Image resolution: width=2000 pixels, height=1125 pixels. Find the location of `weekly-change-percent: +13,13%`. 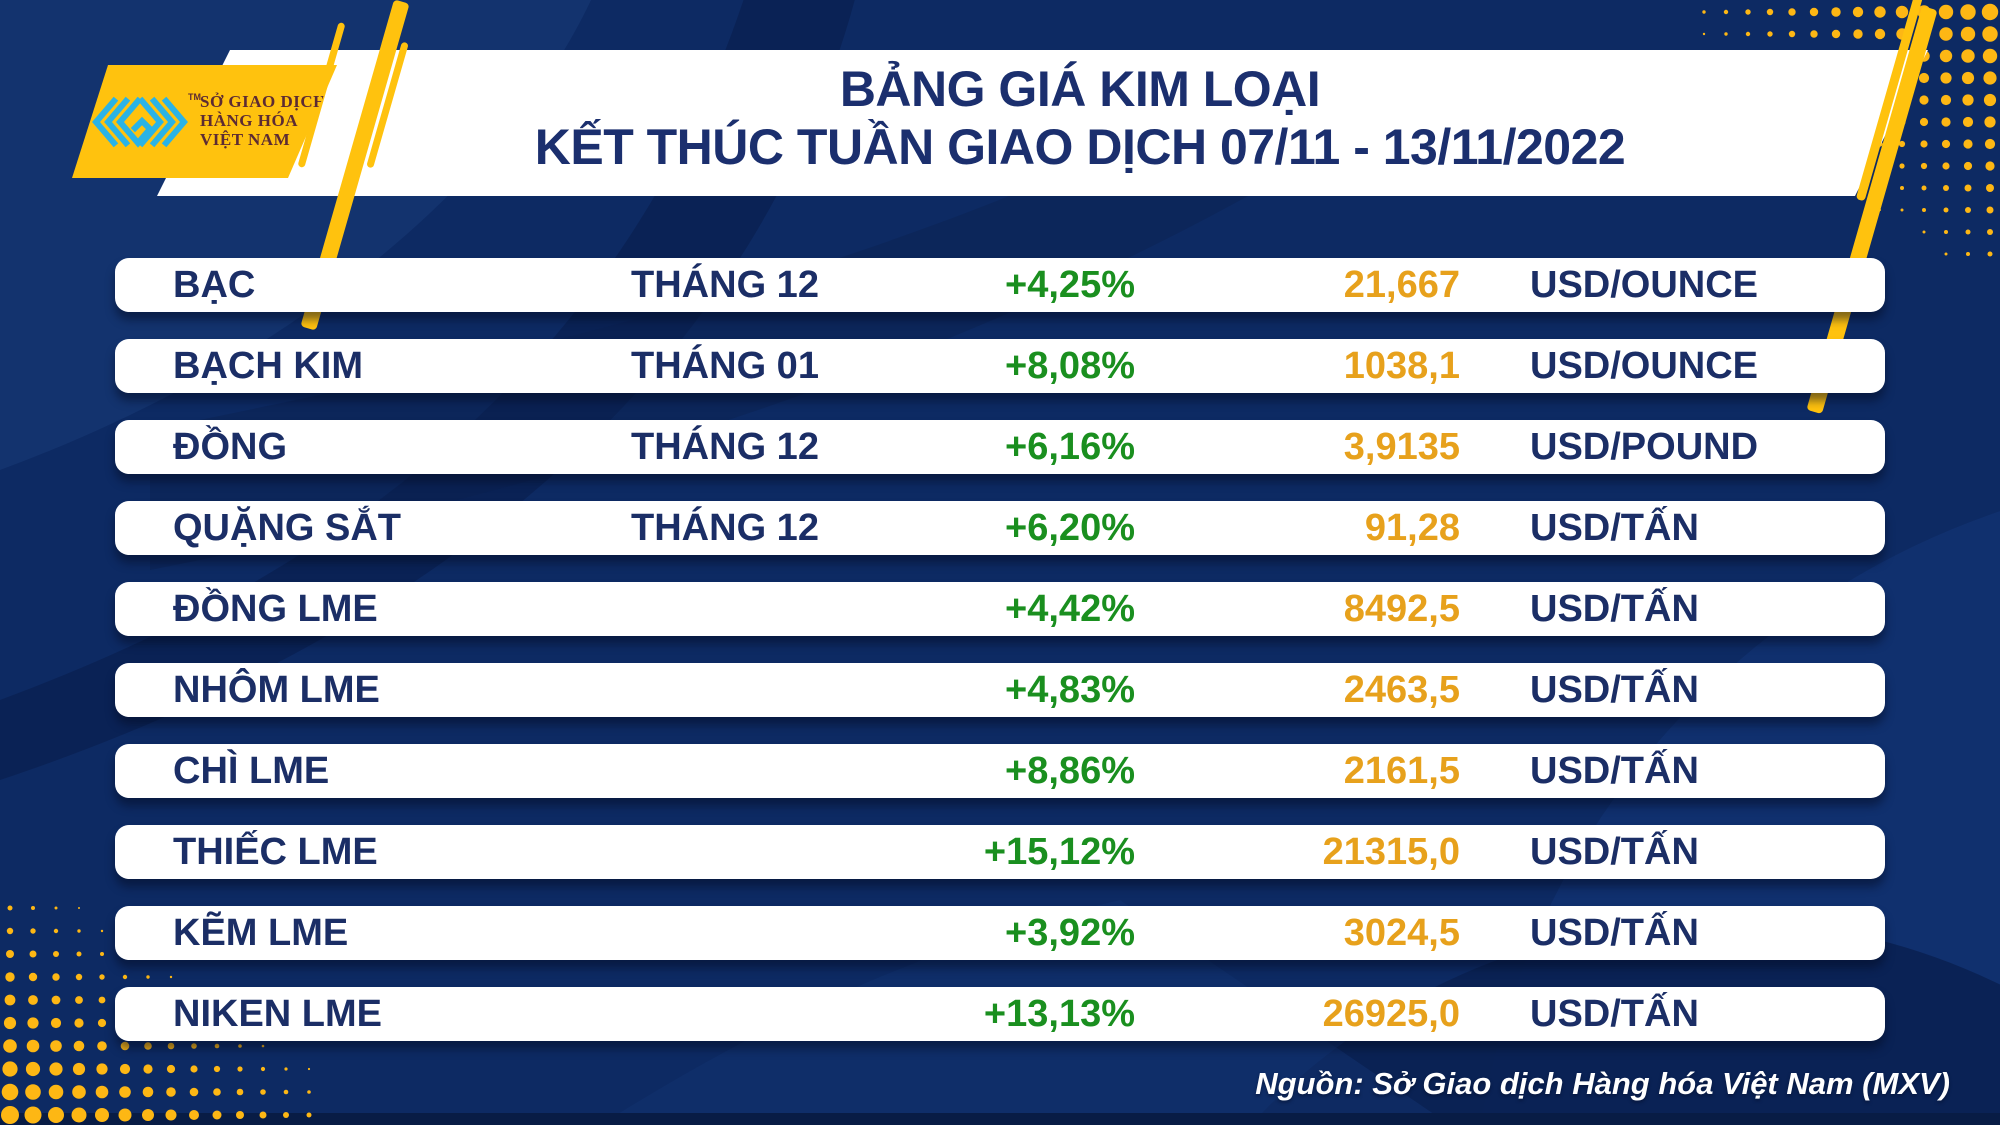

weekly-change-percent: +13,13% is located at coordinates (1059, 1014).